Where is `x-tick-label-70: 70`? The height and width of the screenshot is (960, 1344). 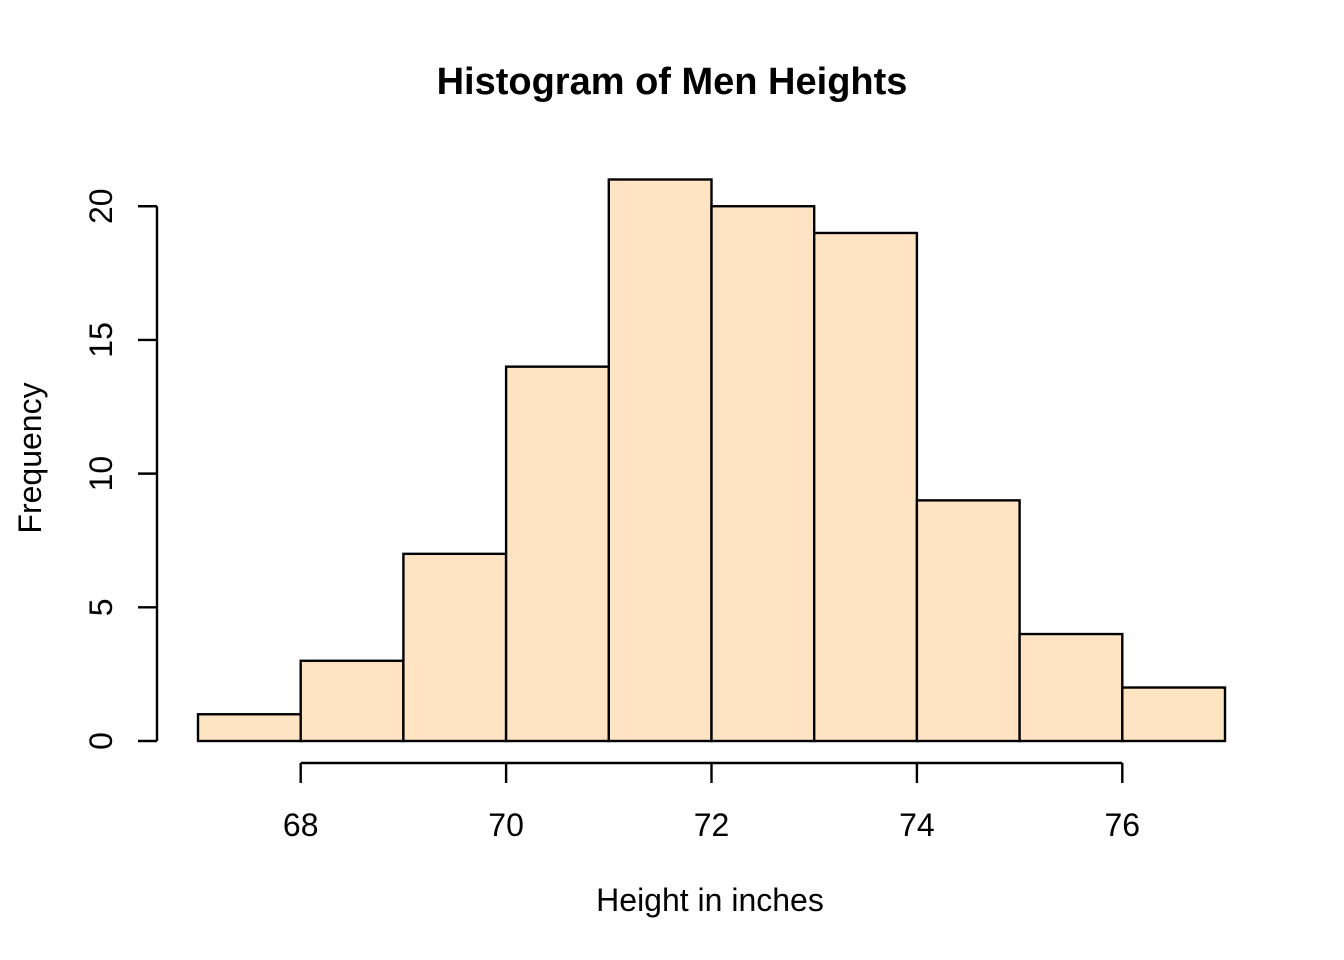
x-tick-label-70: 70 is located at coordinates (506, 825).